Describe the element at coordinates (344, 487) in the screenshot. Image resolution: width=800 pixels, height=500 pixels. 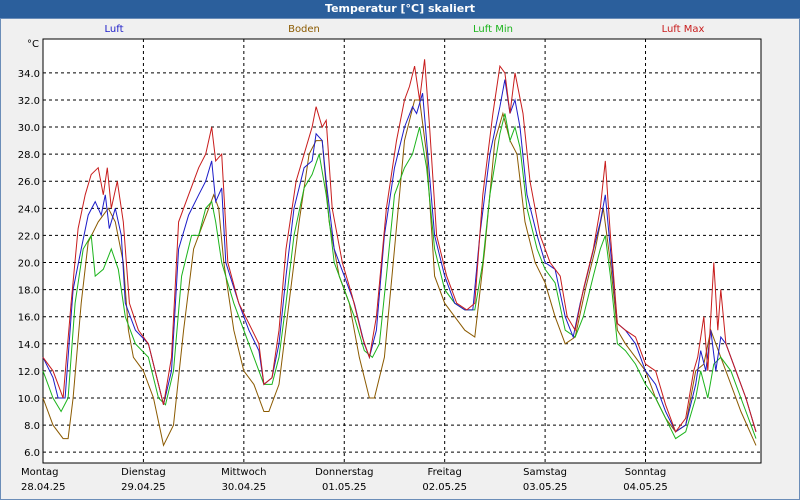
I see `x-date-label: 01.05.25` at that location.